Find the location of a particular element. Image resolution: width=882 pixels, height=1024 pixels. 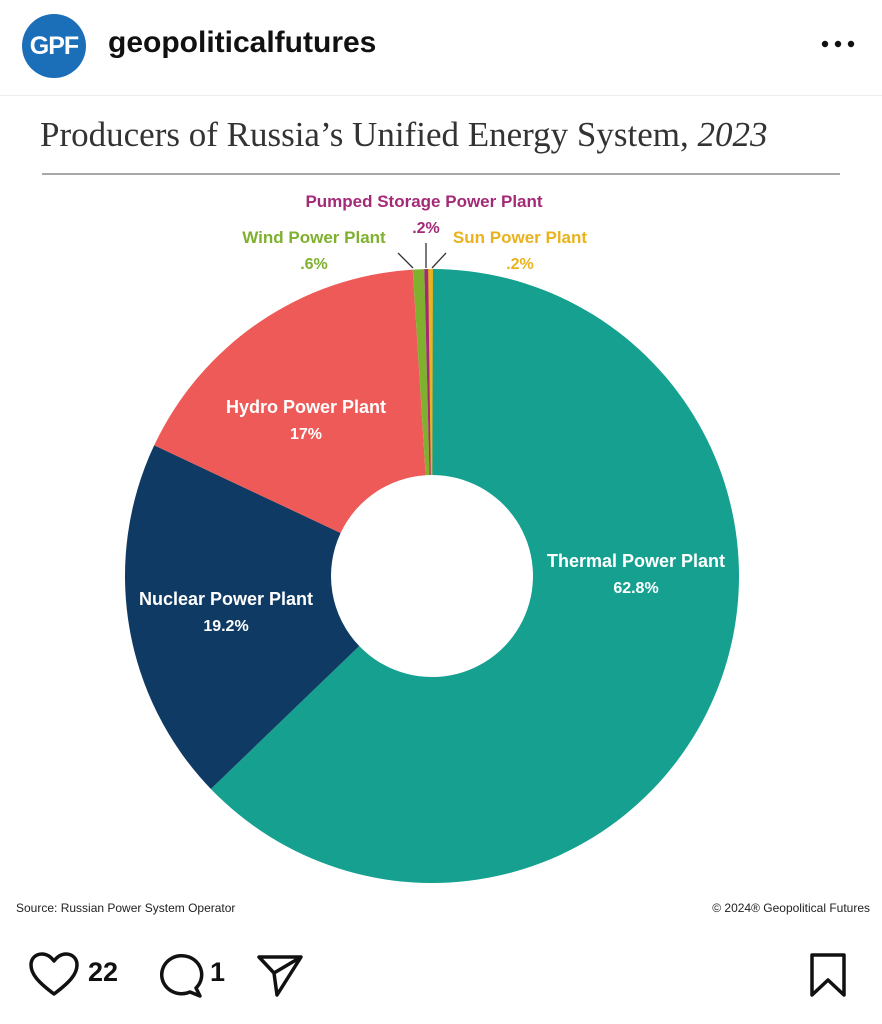

label-nuclear-power-plant: Nuclear Power Plant is located at coordinates (226, 599).